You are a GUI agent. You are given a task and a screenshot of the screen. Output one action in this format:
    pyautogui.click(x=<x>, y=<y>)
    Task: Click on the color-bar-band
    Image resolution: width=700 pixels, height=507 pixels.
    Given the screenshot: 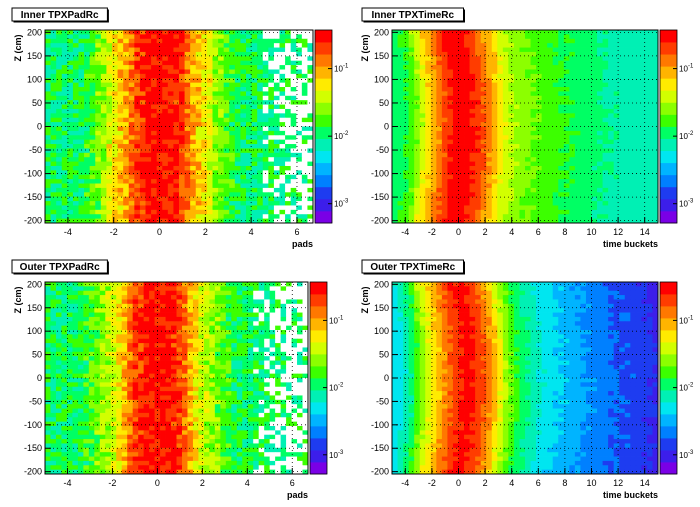 What is the action you would take?
    pyautogui.click(x=323, y=145)
    